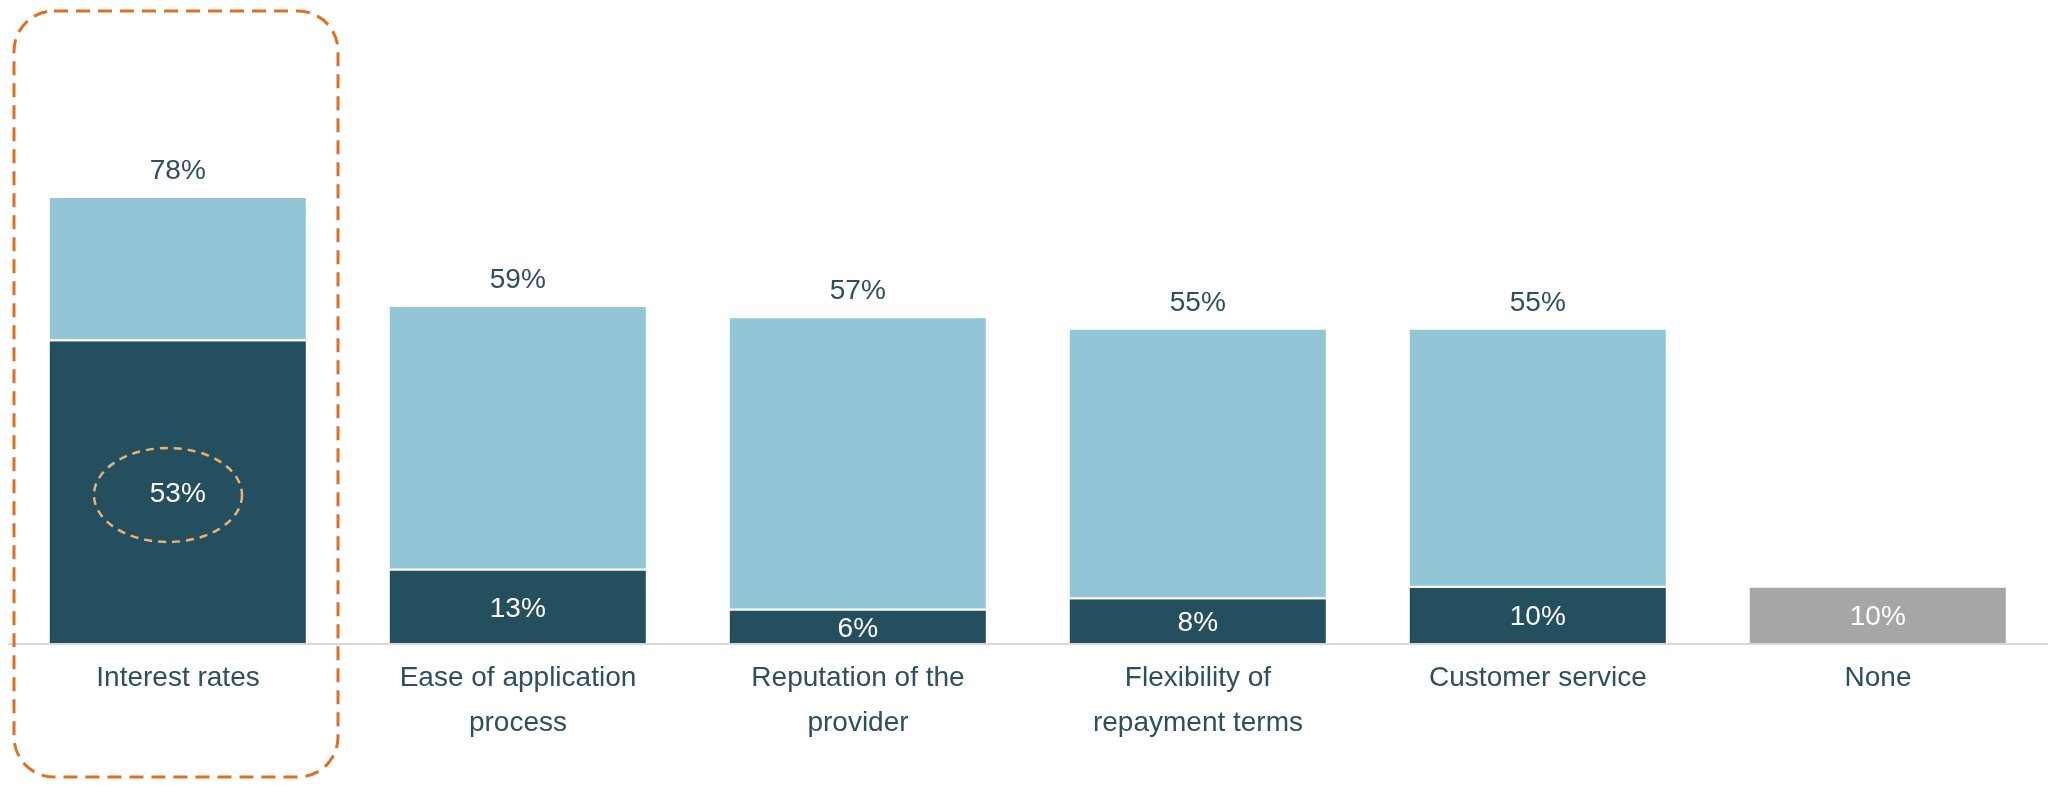 The height and width of the screenshot is (786, 2049). Describe the element at coordinates (1538, 676) in the screenshot. I see `x-tick-label: Customer service` at that location.